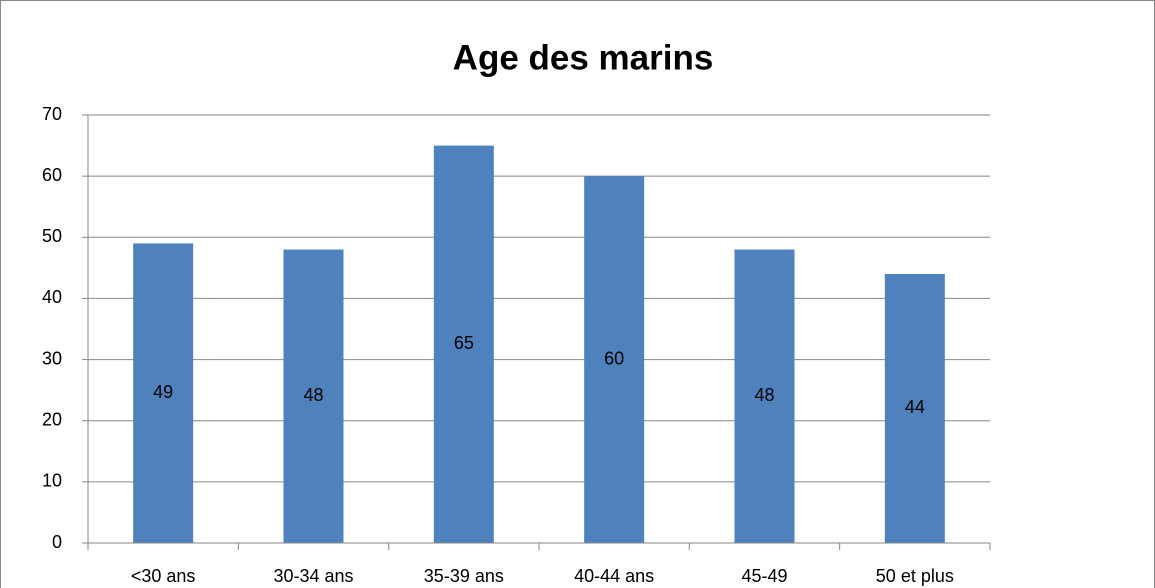 This screenshot has height=588, width=1155. What do you see at coordinates (614, 576) in the screenshot?
I see `x-tick-label: 40-44 ans` at bounding box center [614, 576].